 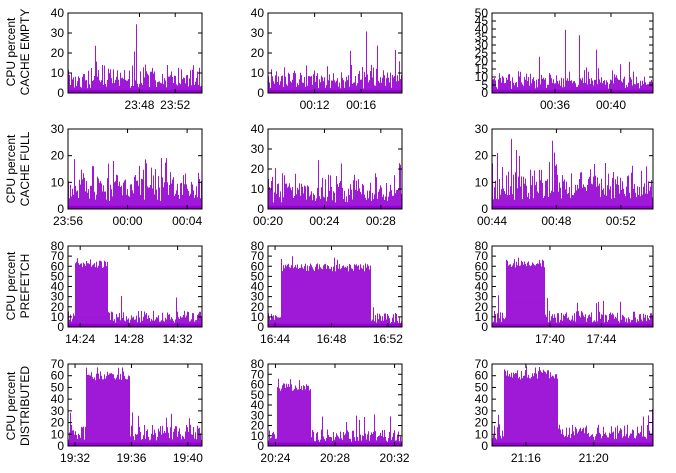 I want to click on x-tick-label: 19:40, so click(x=188, y=458).